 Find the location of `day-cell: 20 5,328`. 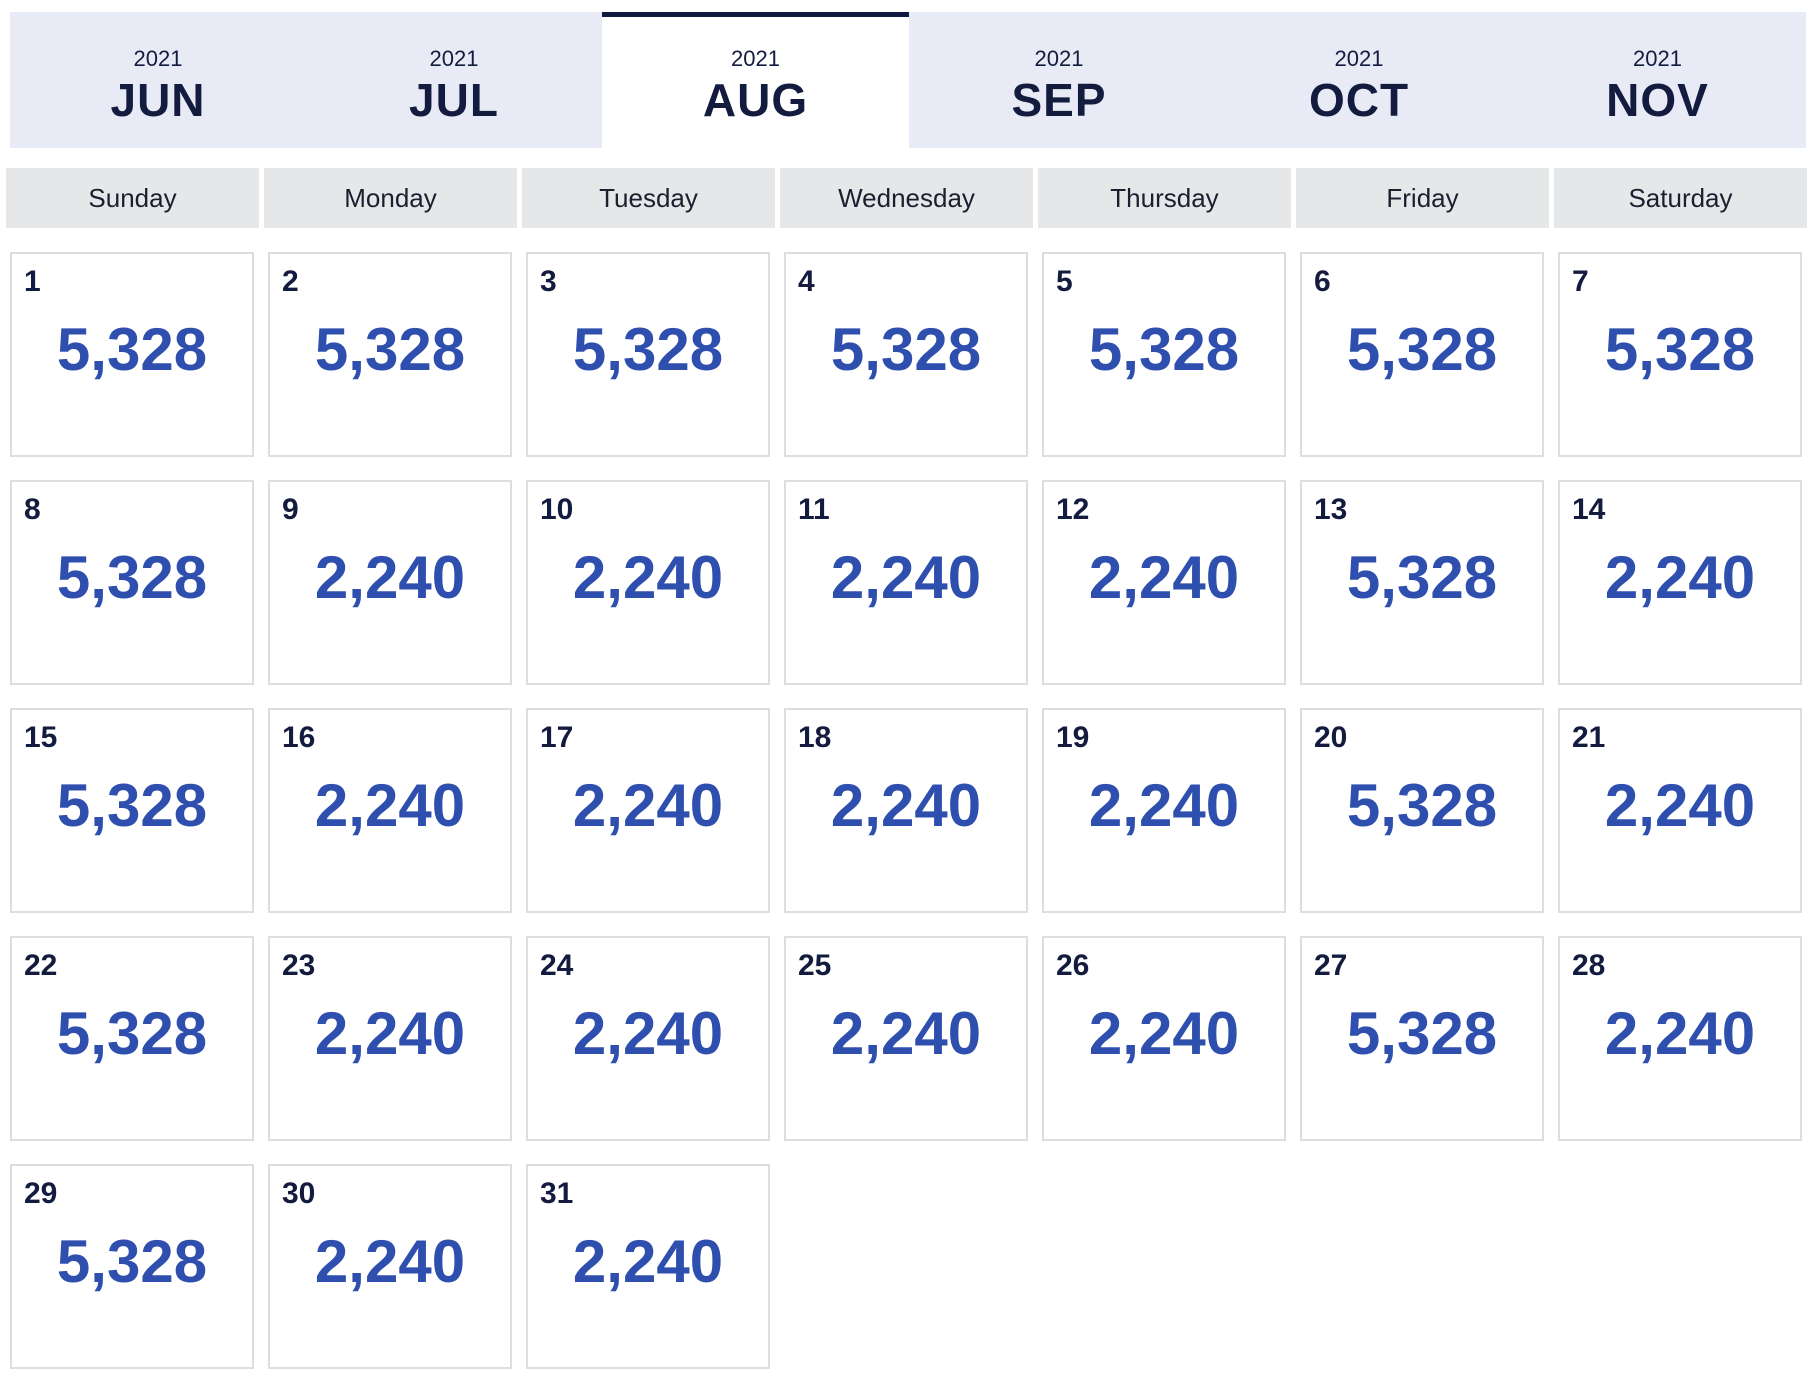

day-cell: 20 5,328 is located at coordinates (1422, 810).